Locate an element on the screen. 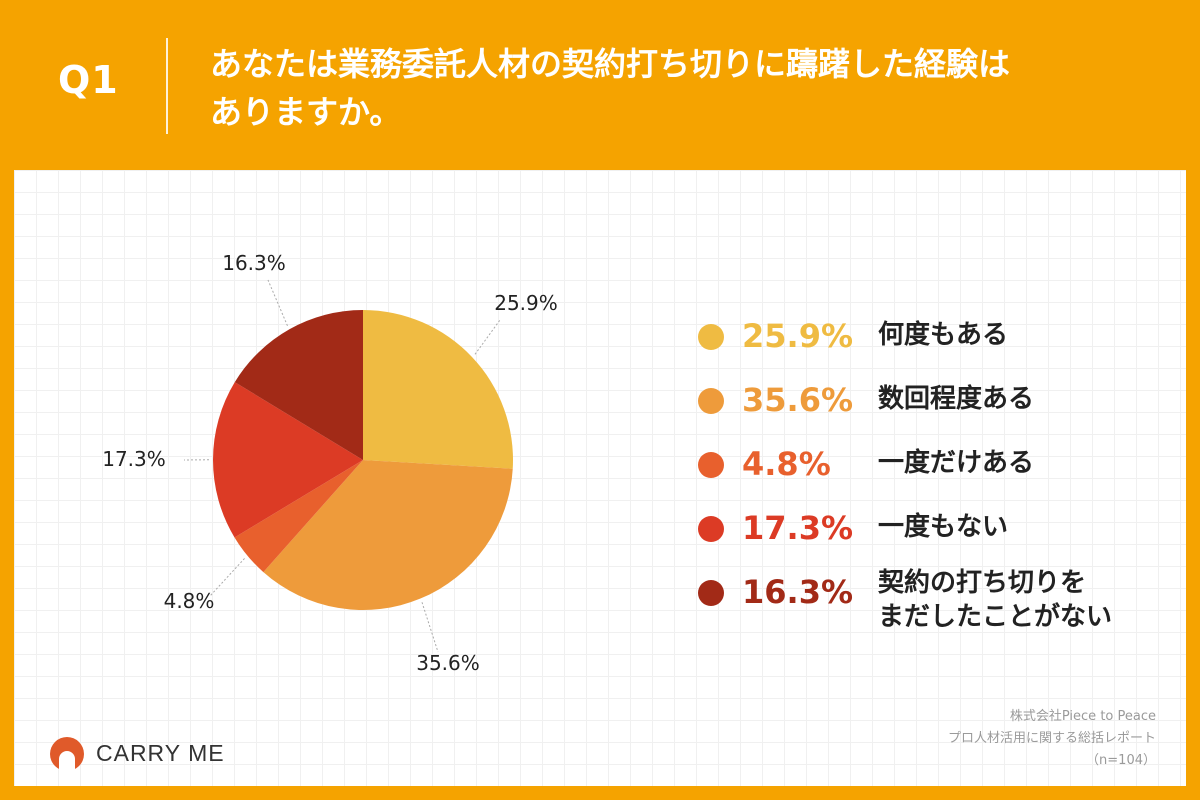  brand-mark-icon is located at coordinates (67, 755).